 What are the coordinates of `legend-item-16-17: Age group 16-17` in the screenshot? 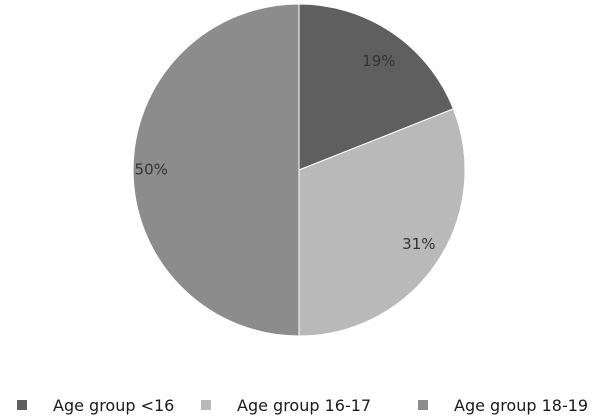 It's located at (286, 405).